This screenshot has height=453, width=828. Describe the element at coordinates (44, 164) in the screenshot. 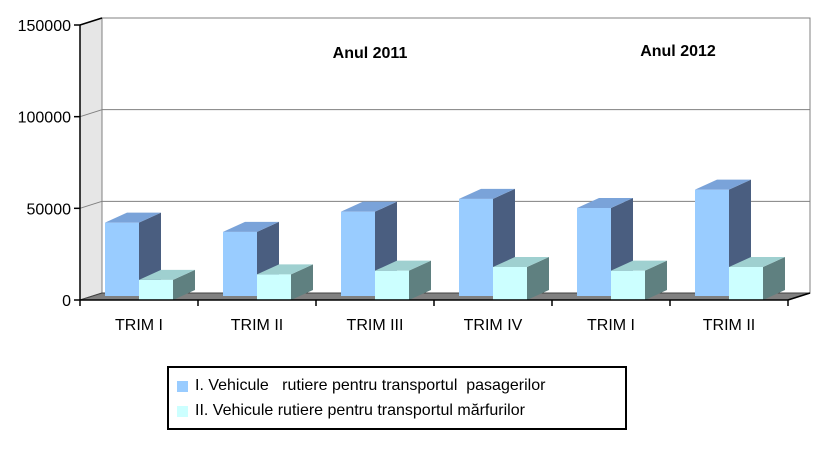

I see `y-tick-labels: 0 50000 100000 150000` at that location.